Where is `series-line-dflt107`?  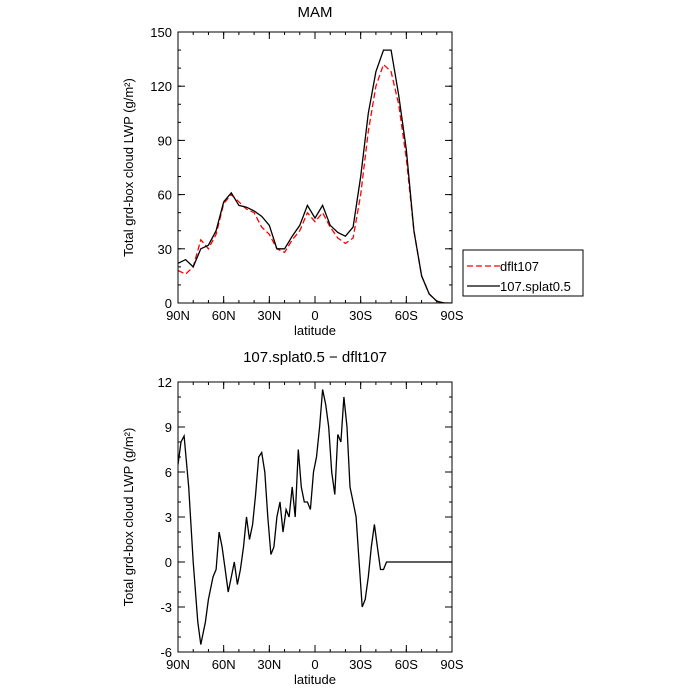 series-line-dflt107 is located at coordinates (315, 183).